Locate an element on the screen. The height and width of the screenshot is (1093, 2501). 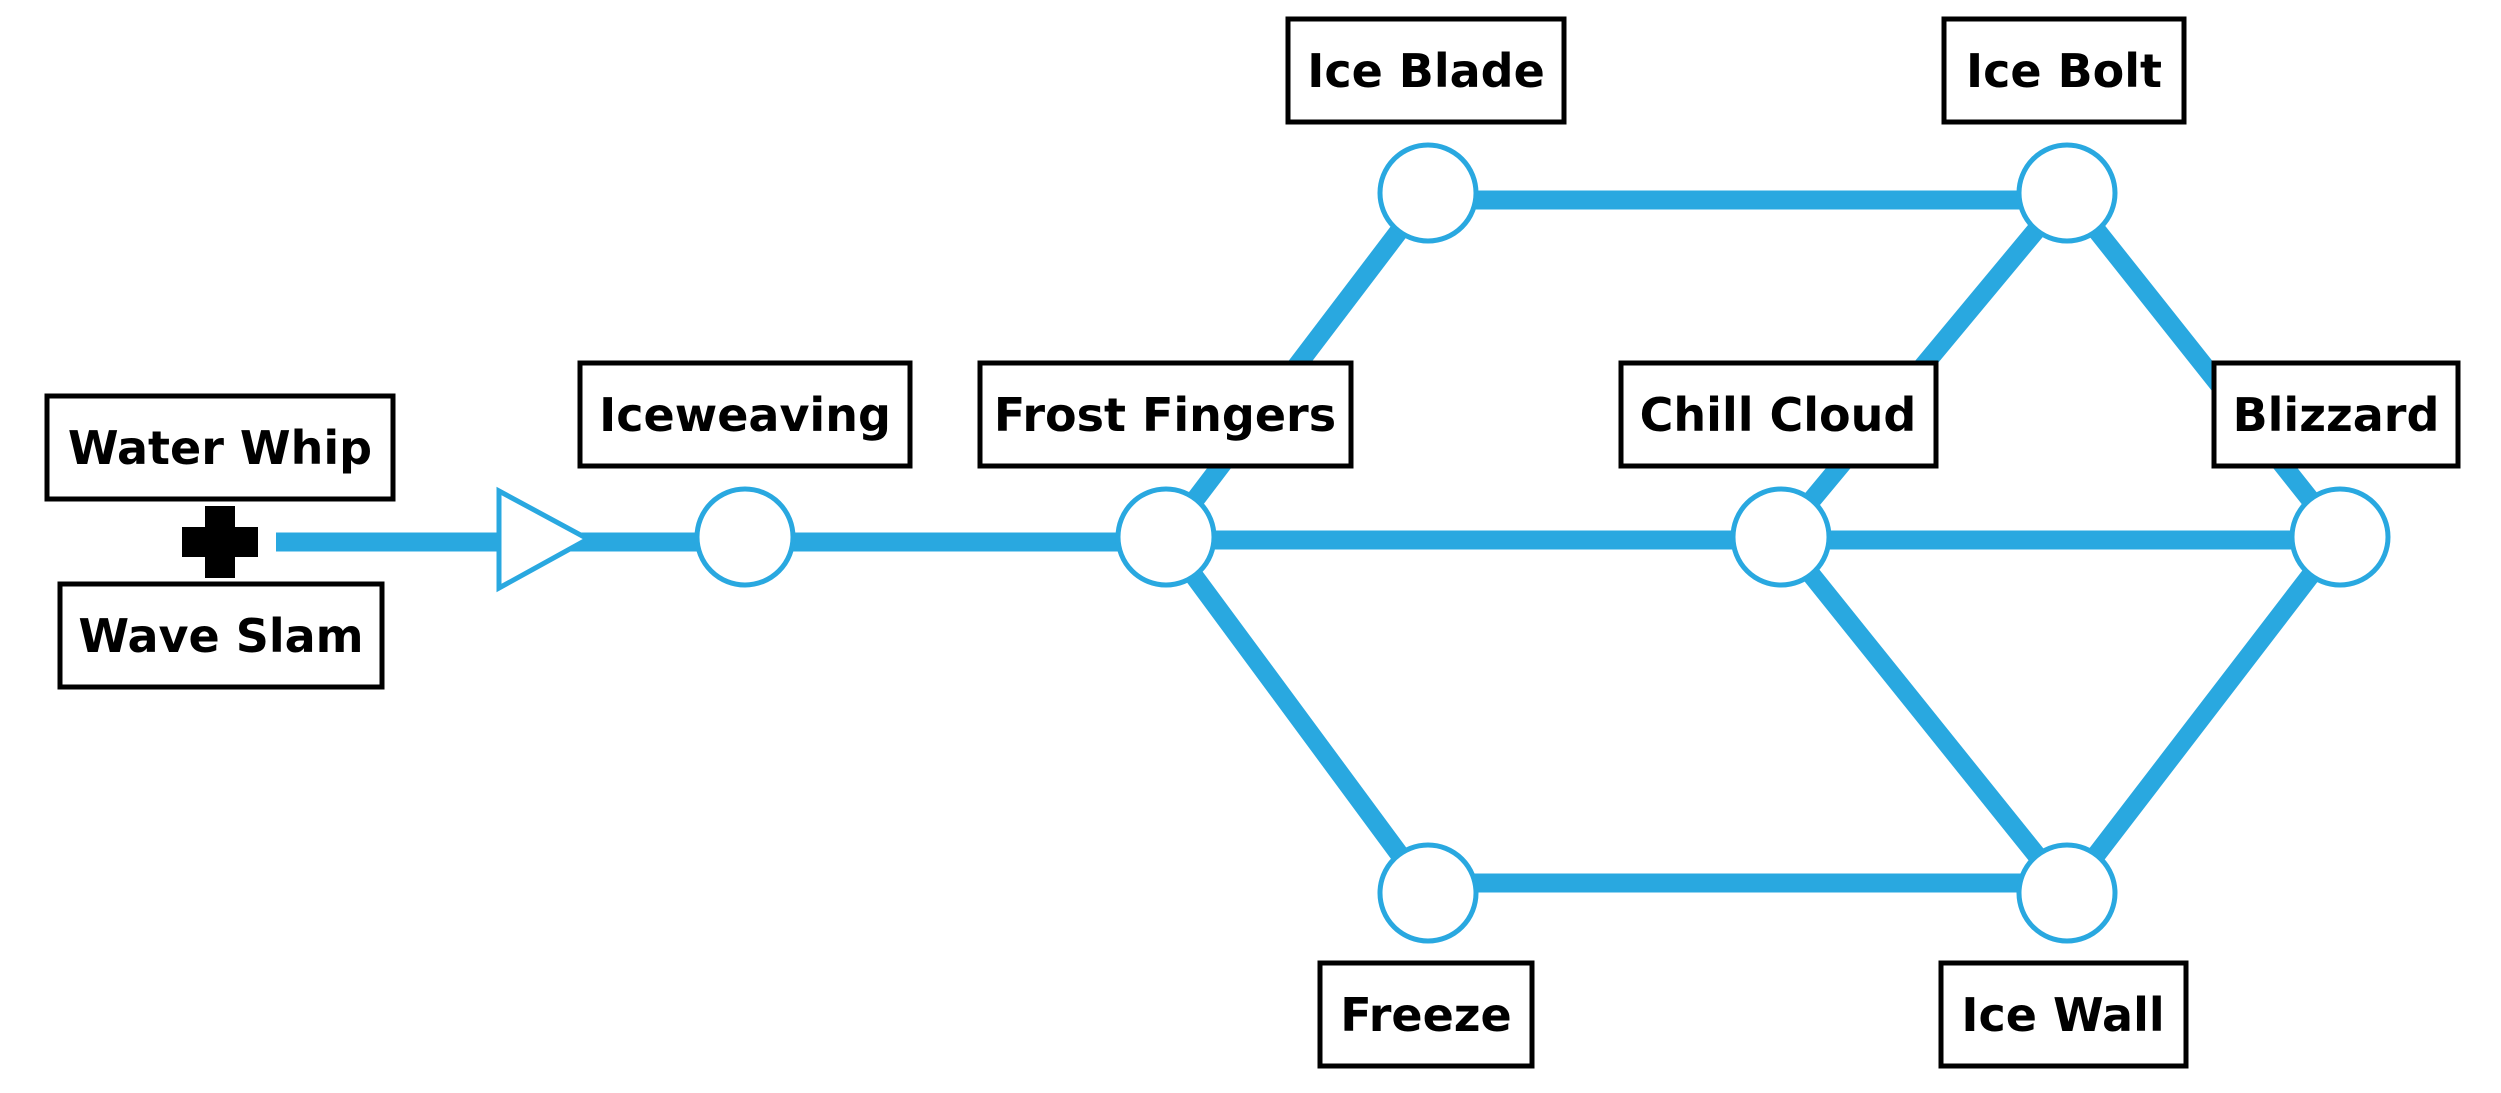
input-label-water-whip: Water Whip is located at coordinates (220, 447).